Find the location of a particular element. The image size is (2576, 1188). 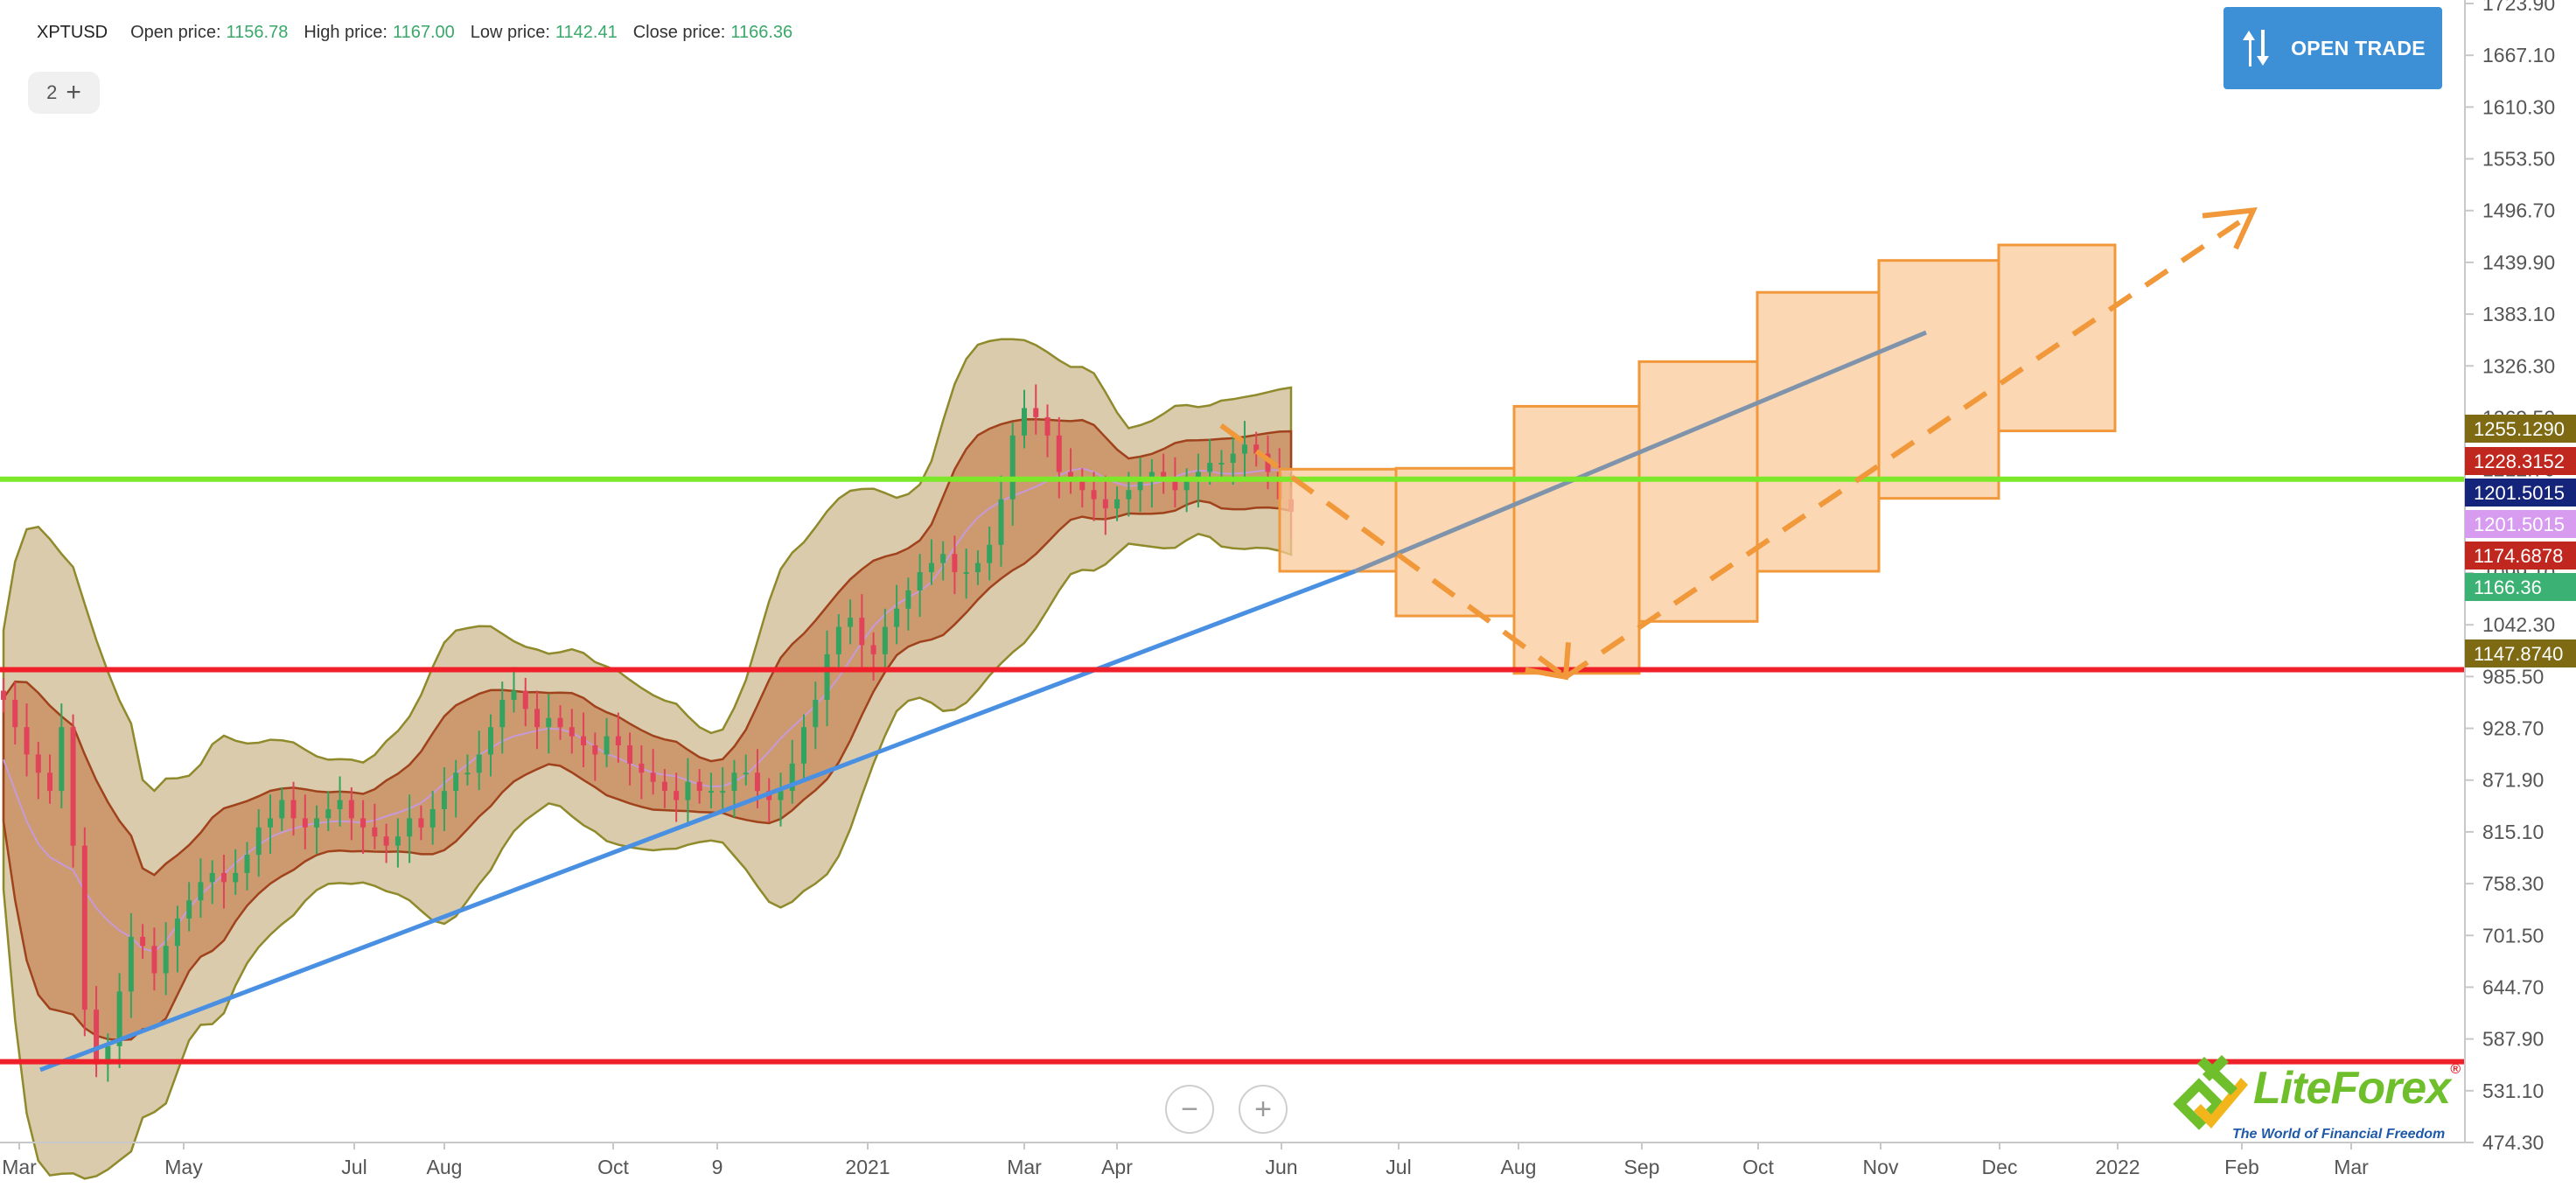

low-price-value: 1142.41 is located at coordinates (586, 32).